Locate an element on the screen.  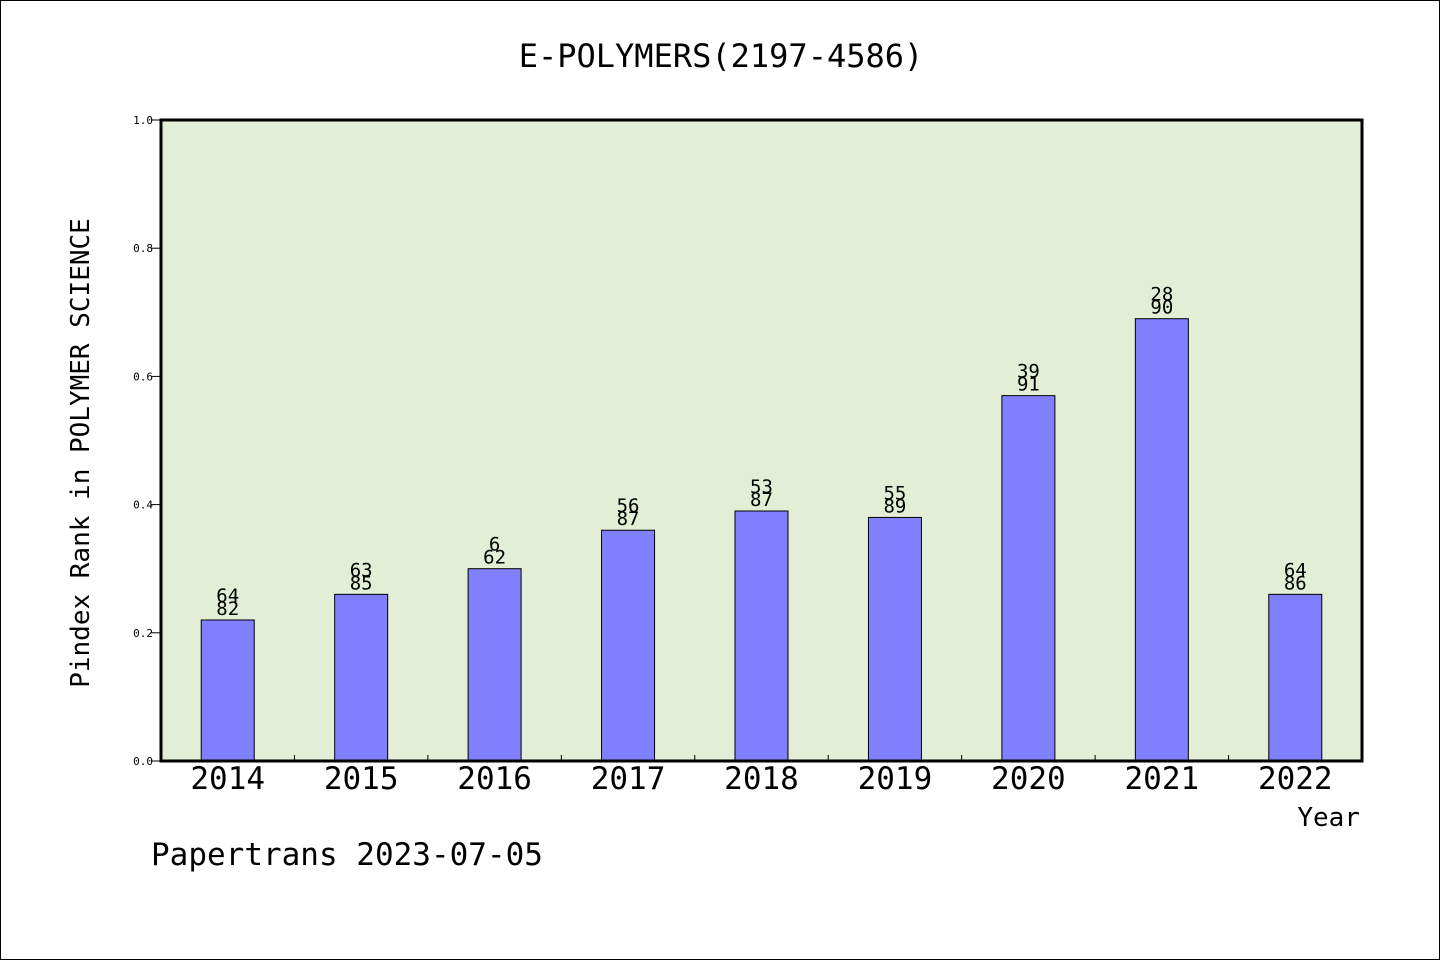
y-tick-label: 0.2 is located at coordinates (143, 633).